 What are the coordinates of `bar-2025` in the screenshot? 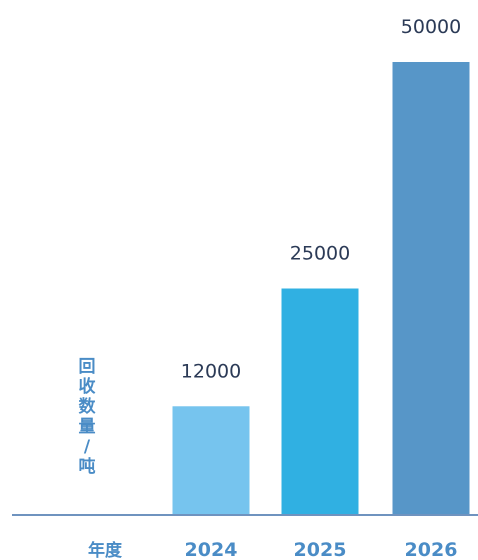 It's located at (320, 401).